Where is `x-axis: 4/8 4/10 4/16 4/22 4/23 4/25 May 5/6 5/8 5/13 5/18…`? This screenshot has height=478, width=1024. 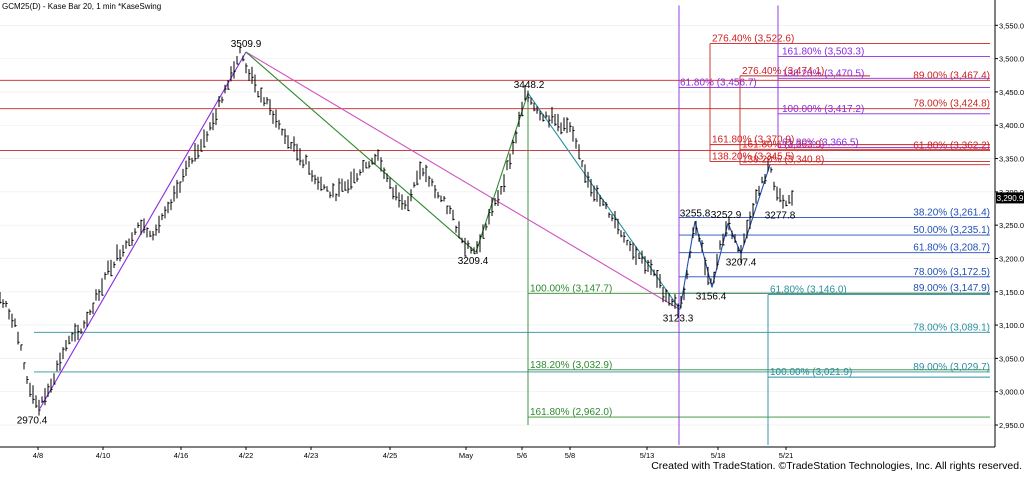
x-axis: 4/8 4/10 4/16 4/22 4/23 4/25 May 5/6 5/8 5/13 5/18… is located at coordinates (413, 453).